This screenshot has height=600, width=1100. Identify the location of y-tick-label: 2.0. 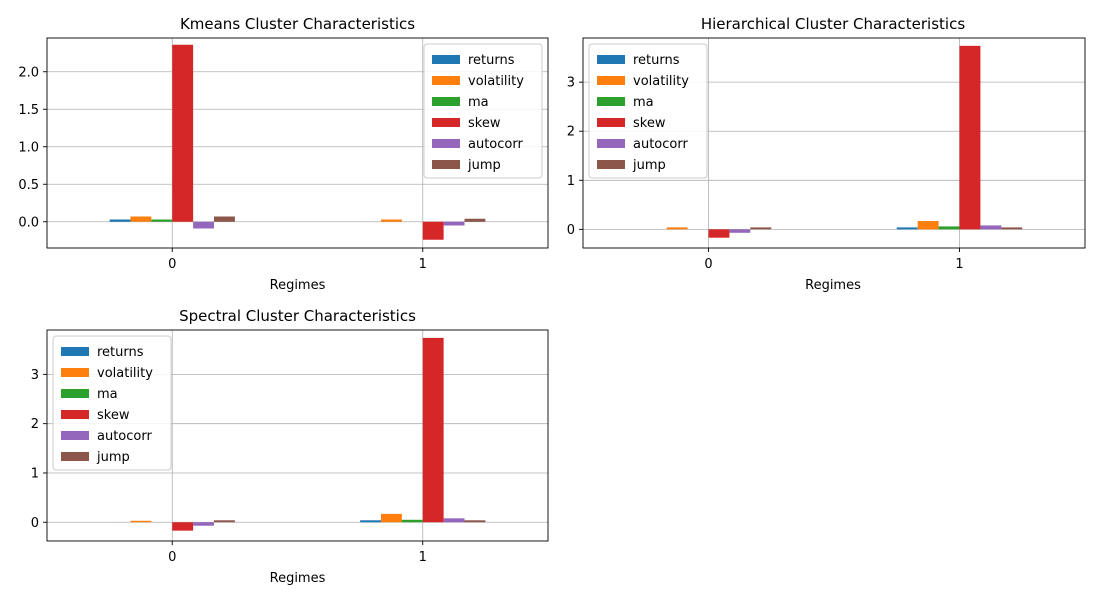
(28, 72).